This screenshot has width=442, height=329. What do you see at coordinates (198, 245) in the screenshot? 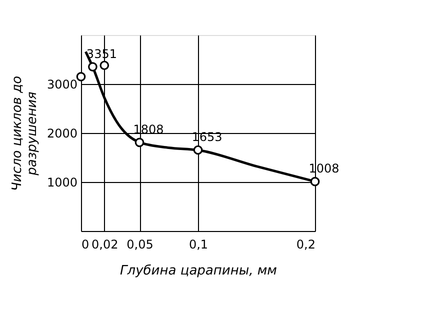
I see `x-tick-label: 0,1` at bounding box center [198, 245].